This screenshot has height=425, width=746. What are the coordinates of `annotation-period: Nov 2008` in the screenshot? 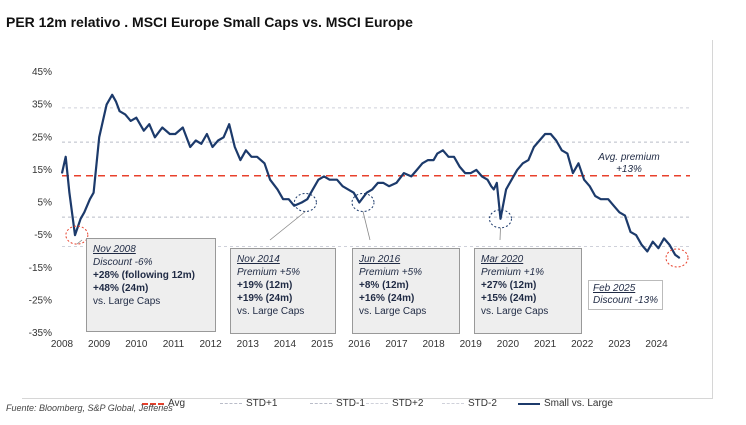 It's located at (114, 249).